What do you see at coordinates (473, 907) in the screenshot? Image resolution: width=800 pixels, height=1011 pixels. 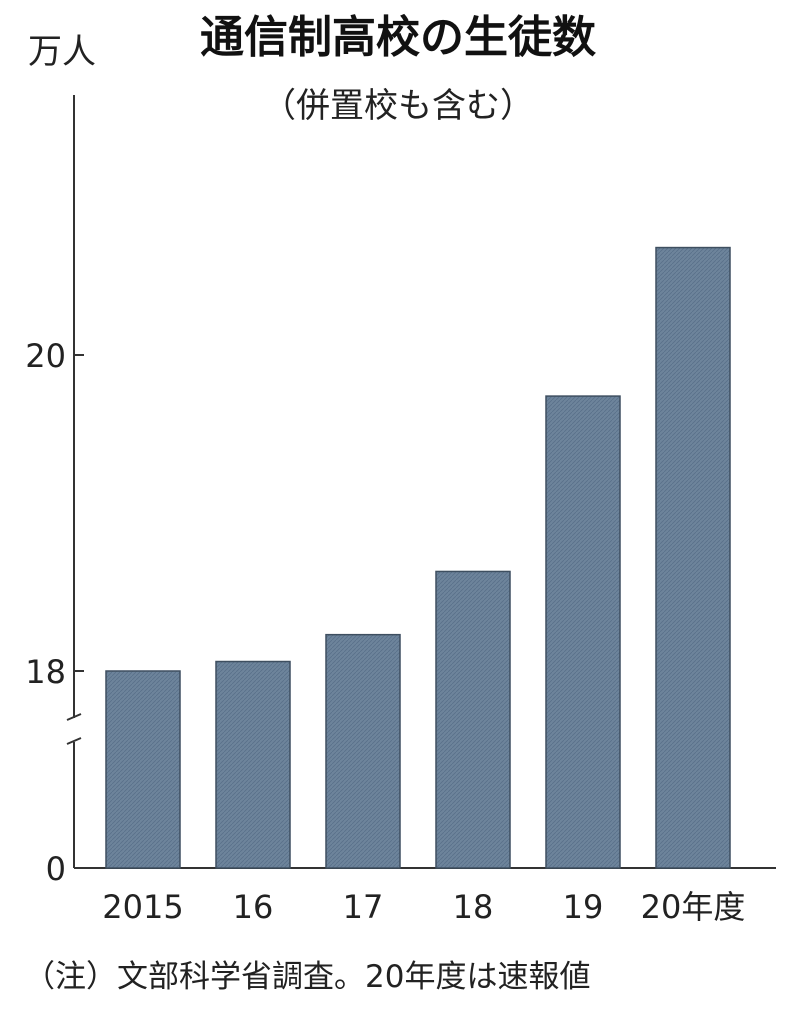 I see `x-tick-label: 18` at bounding box center [473, 907].